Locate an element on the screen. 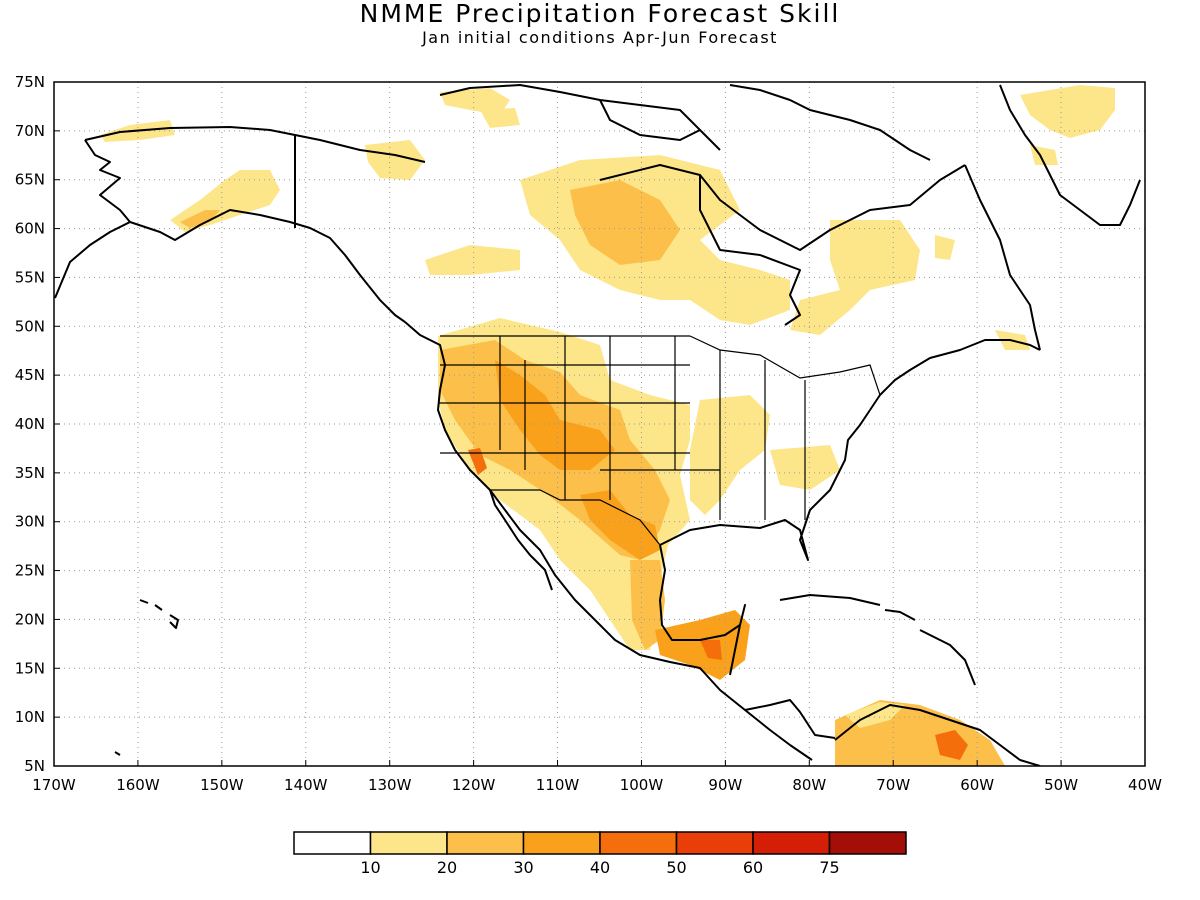 The height and width of the screenshot is (900, 1200). x-tick-label: 150W is located at coordinates (222, 785).